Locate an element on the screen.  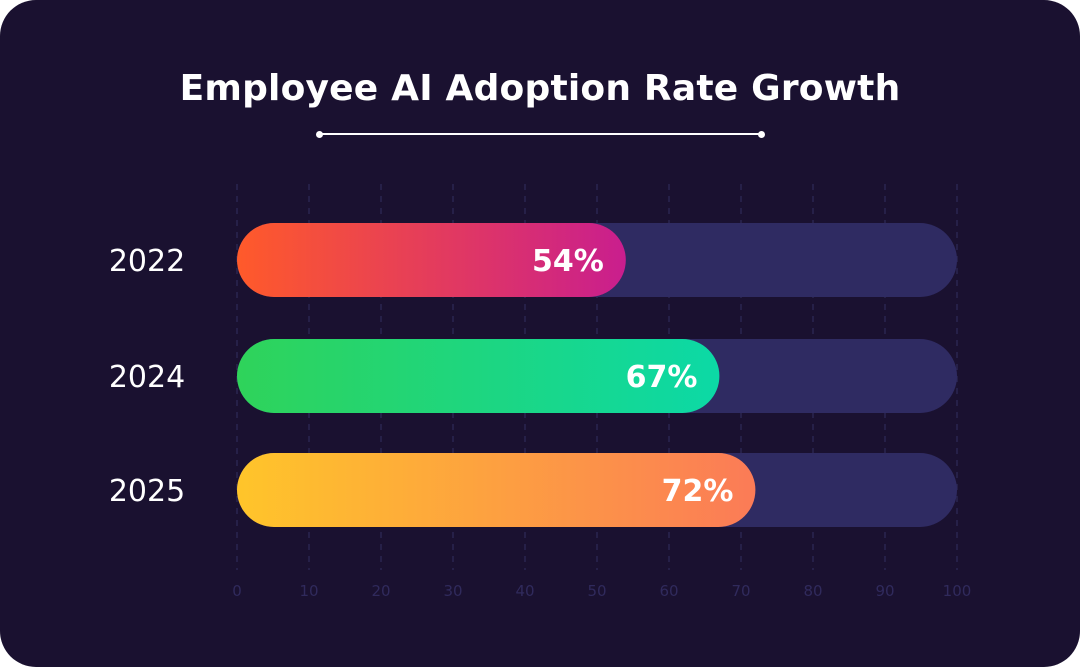
x-tick-label-0: 0 is located at coordinates (237, 591).